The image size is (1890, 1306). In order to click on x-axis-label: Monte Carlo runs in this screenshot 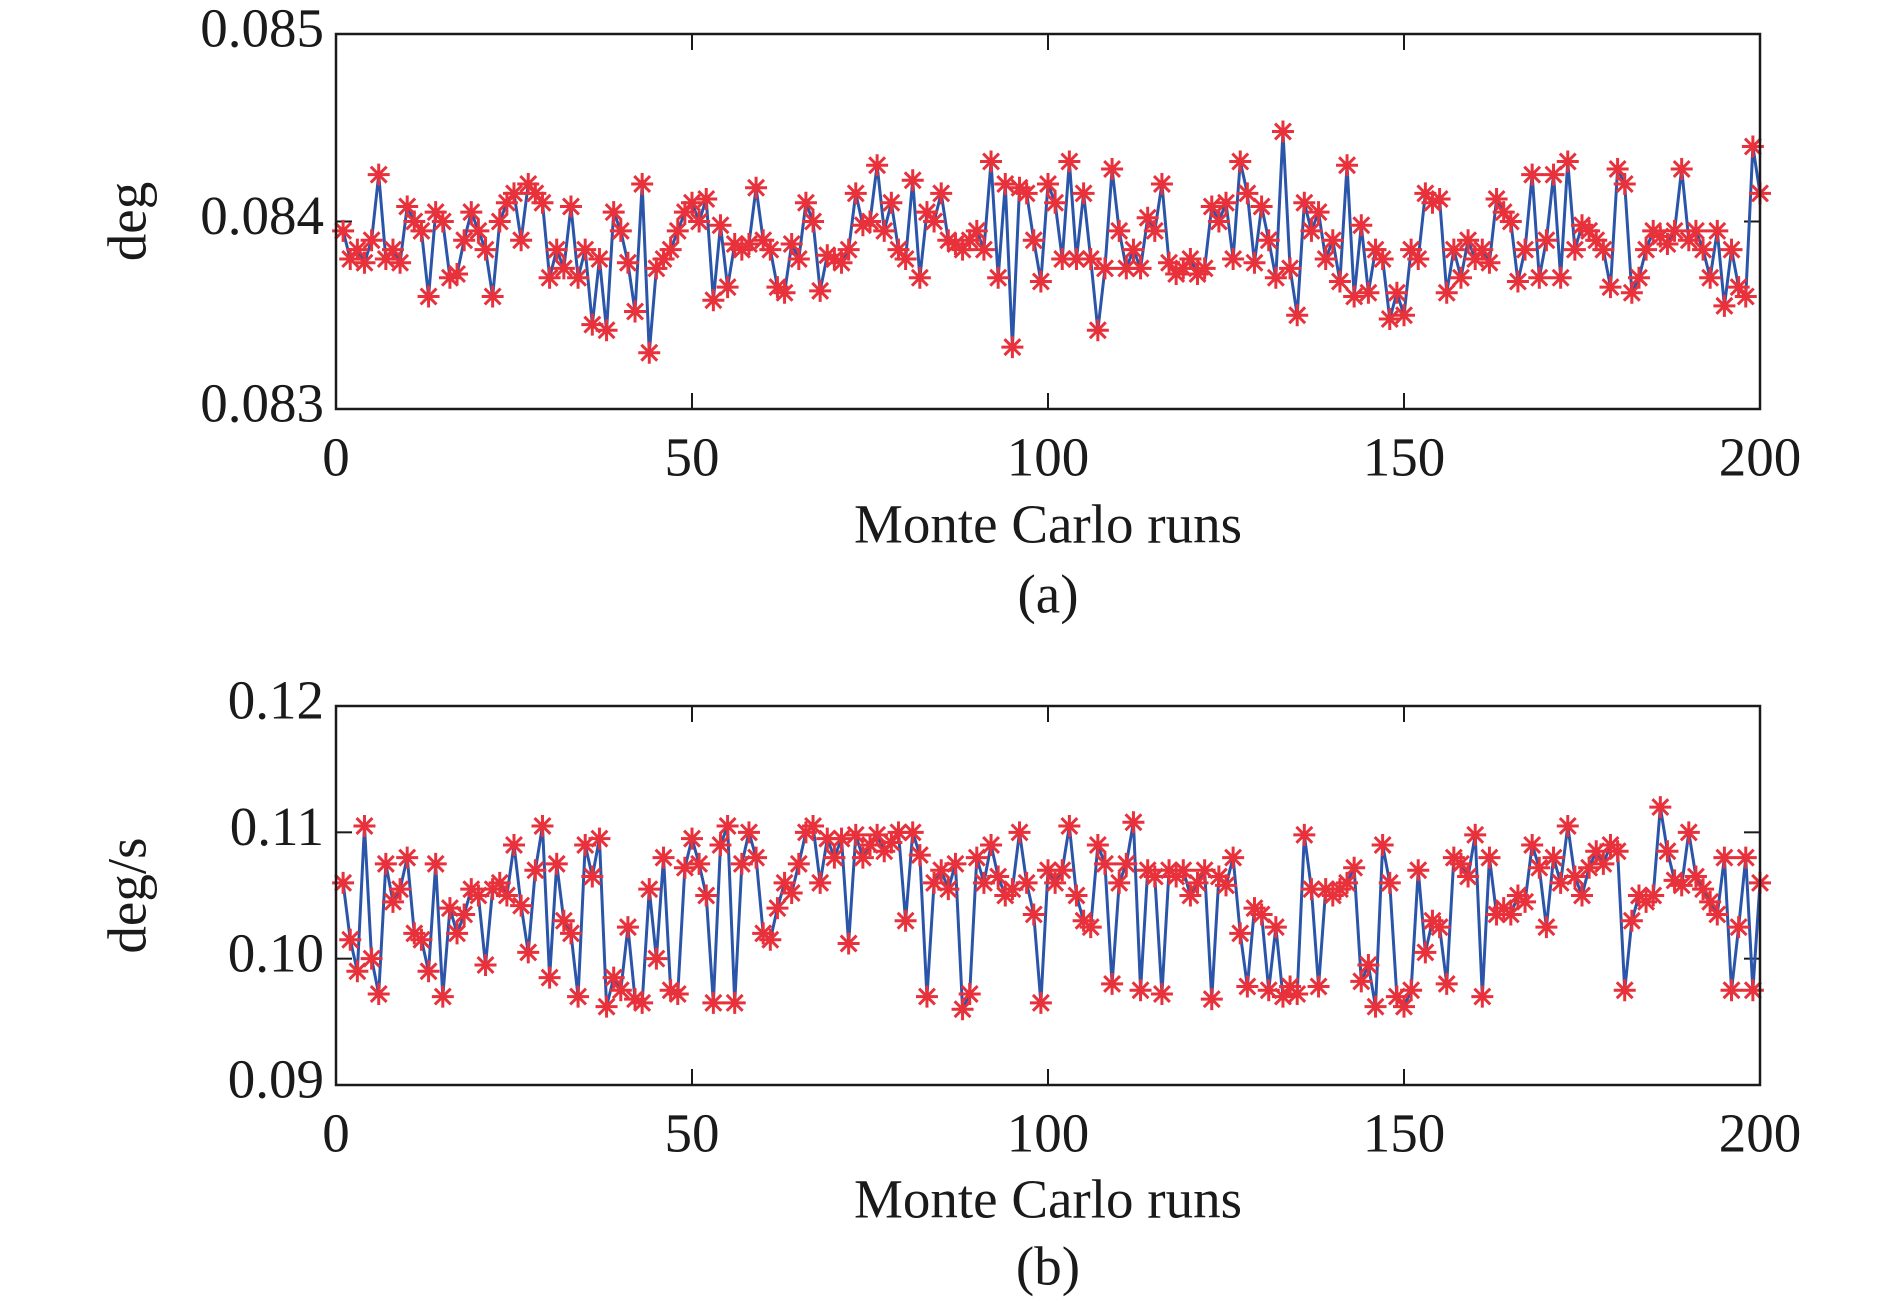, I will do `click(1048, 524)`.